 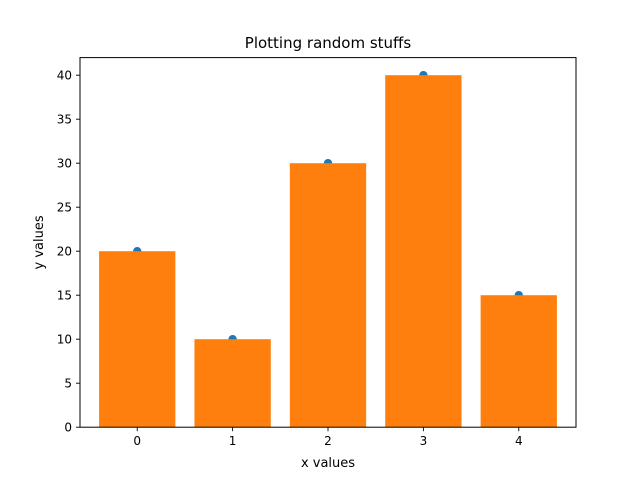 I want to click on y-tick-label-35: 35, so click(x=64, y=120).